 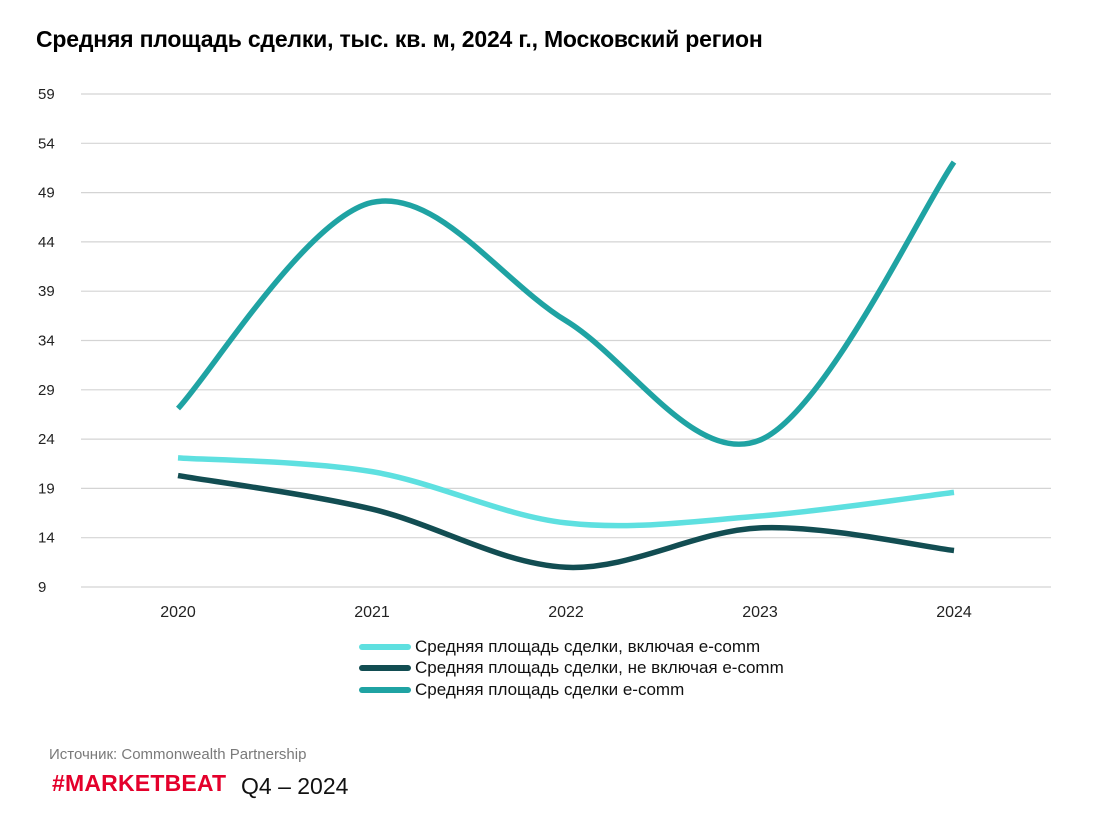 I want to click on legend-label: Средняя площадь сделки e-comm, so click(x=550, y=689).